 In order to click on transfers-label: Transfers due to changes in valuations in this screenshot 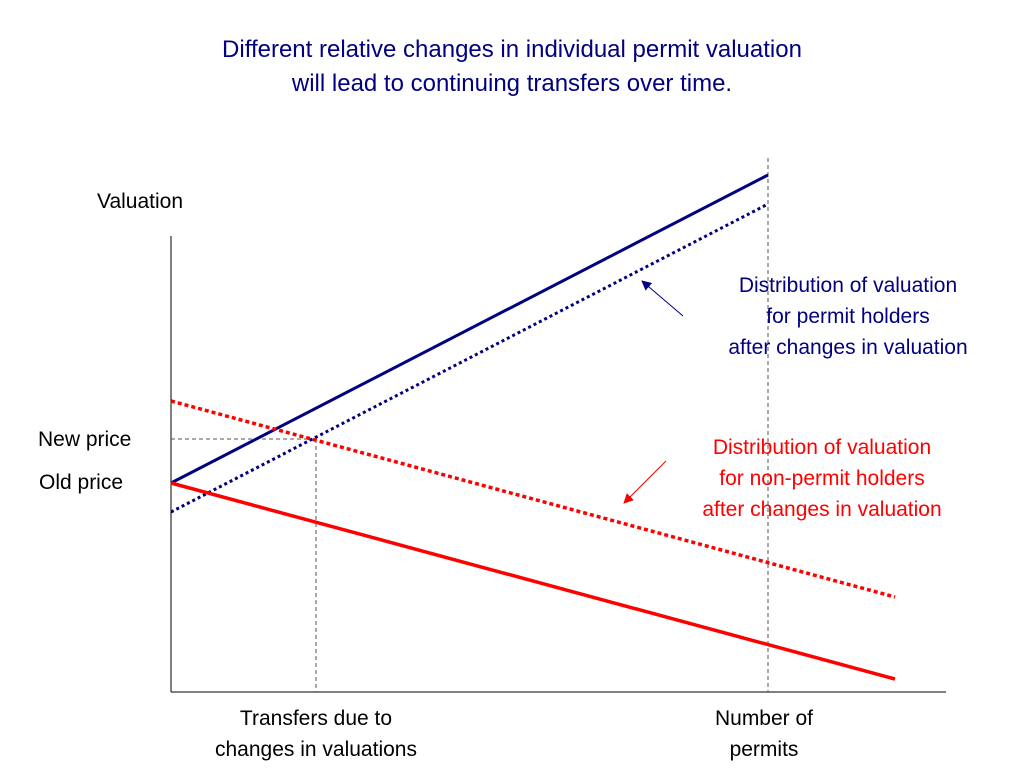, I will do `click(316, 734)`.